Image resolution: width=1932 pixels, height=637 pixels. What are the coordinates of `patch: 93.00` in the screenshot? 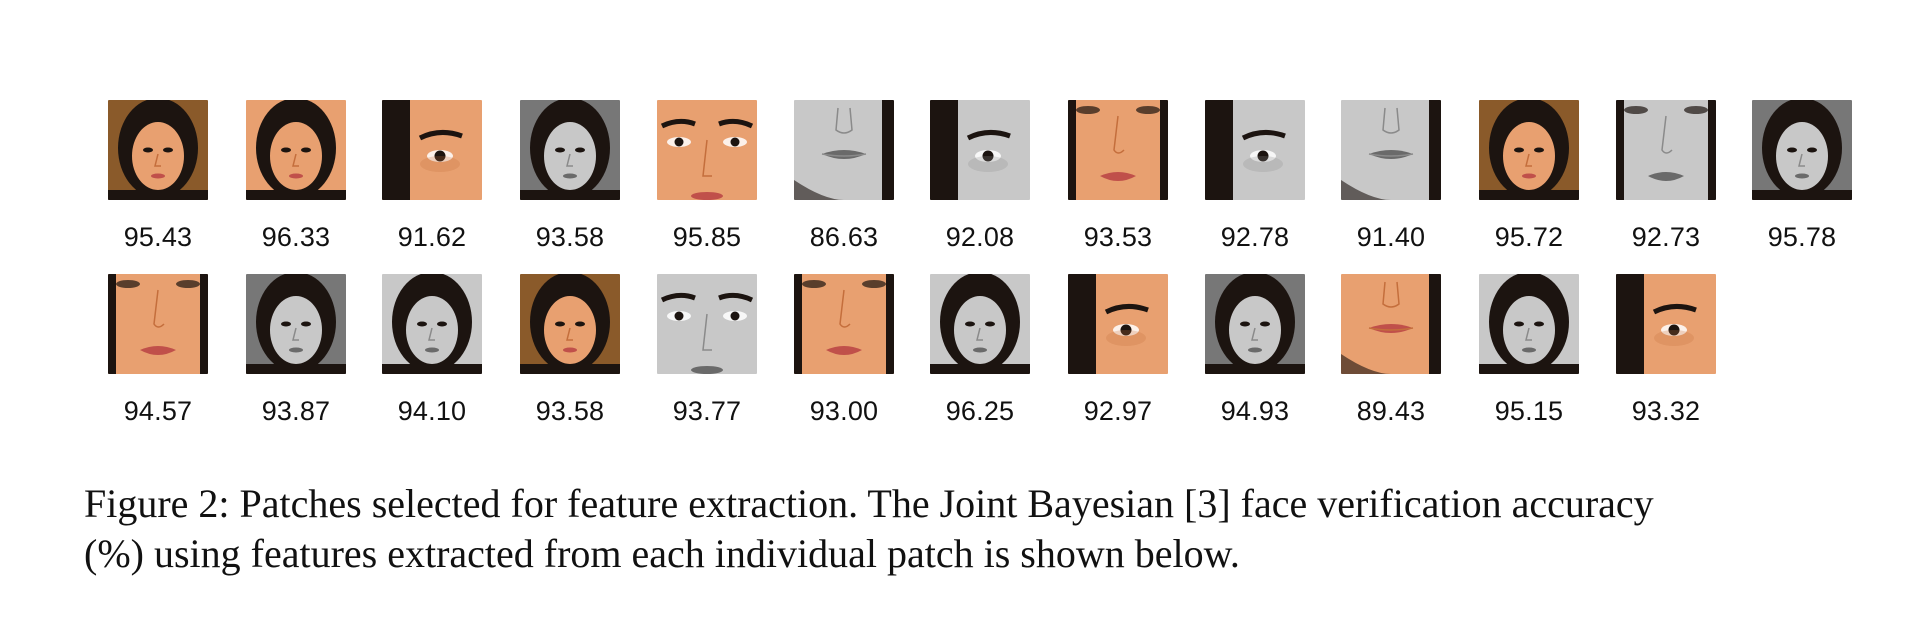 It's located at (844, 350).